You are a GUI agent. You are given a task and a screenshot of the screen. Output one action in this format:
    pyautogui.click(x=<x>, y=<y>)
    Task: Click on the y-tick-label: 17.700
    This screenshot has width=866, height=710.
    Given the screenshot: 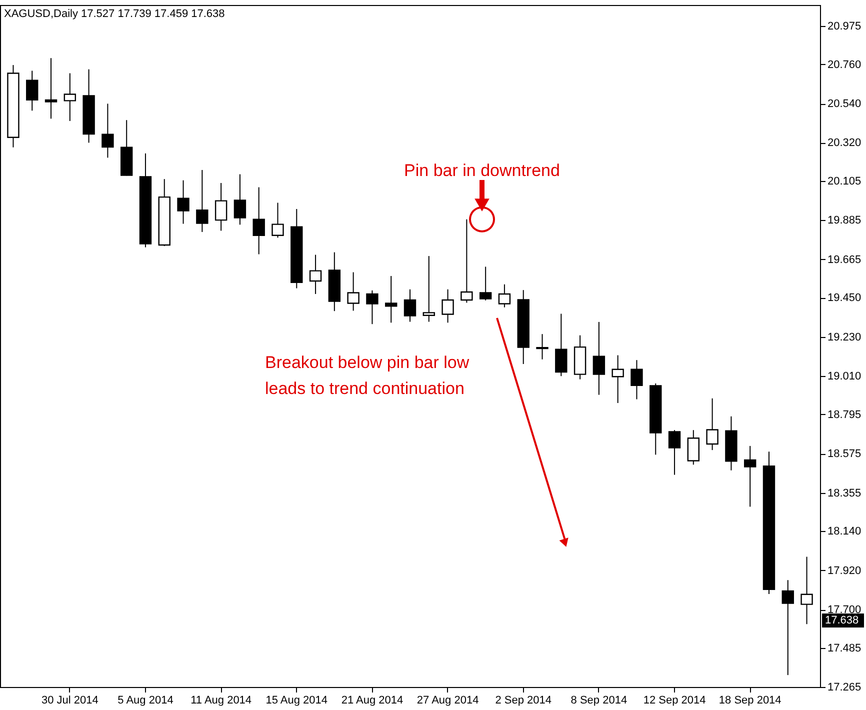 What is the action you would take?
    pyautogui.click(x=845, y=610)
    